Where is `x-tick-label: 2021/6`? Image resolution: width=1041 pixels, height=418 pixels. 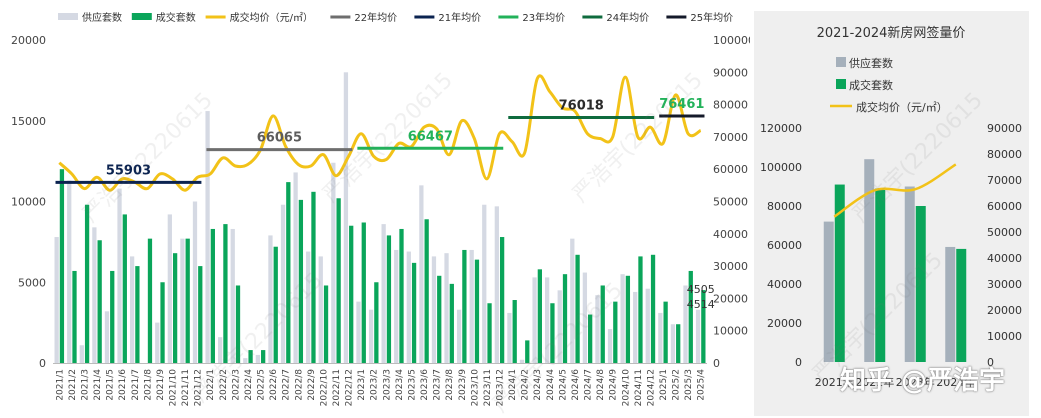 x-tick-label: 2021/6 is located at coordinates (123, 385).